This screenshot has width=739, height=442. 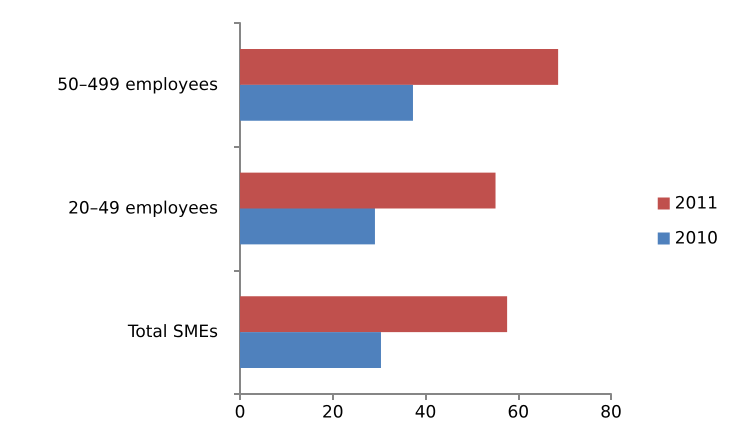 What do you see at coordinates (425, 412) in the screenshot?
I see `x-tick-label: 40` at bounding box center [425, 412].